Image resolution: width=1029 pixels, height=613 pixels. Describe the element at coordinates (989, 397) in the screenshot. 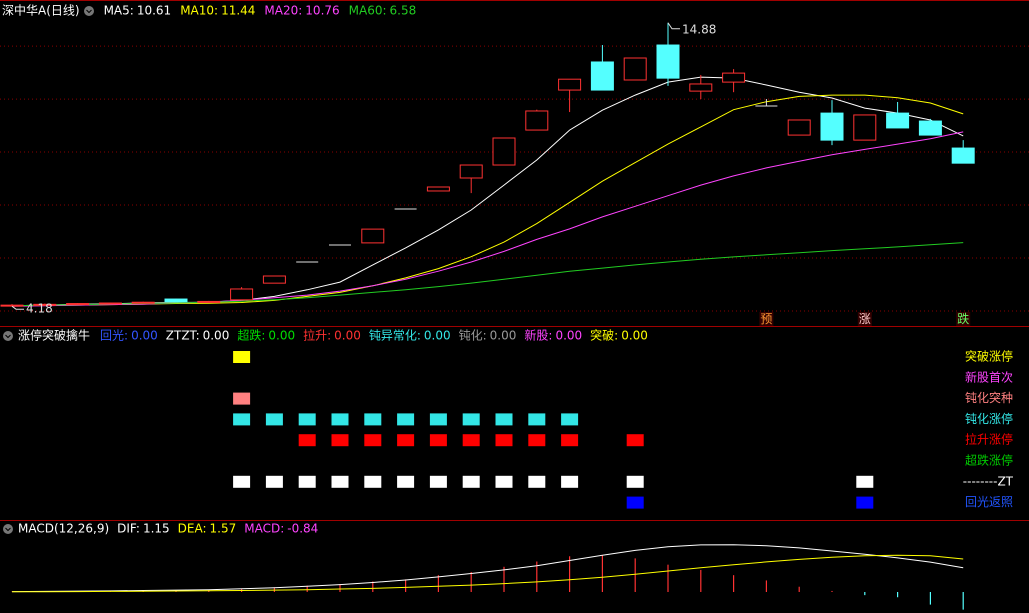

I see `row-label: 钝化突种` at that location.